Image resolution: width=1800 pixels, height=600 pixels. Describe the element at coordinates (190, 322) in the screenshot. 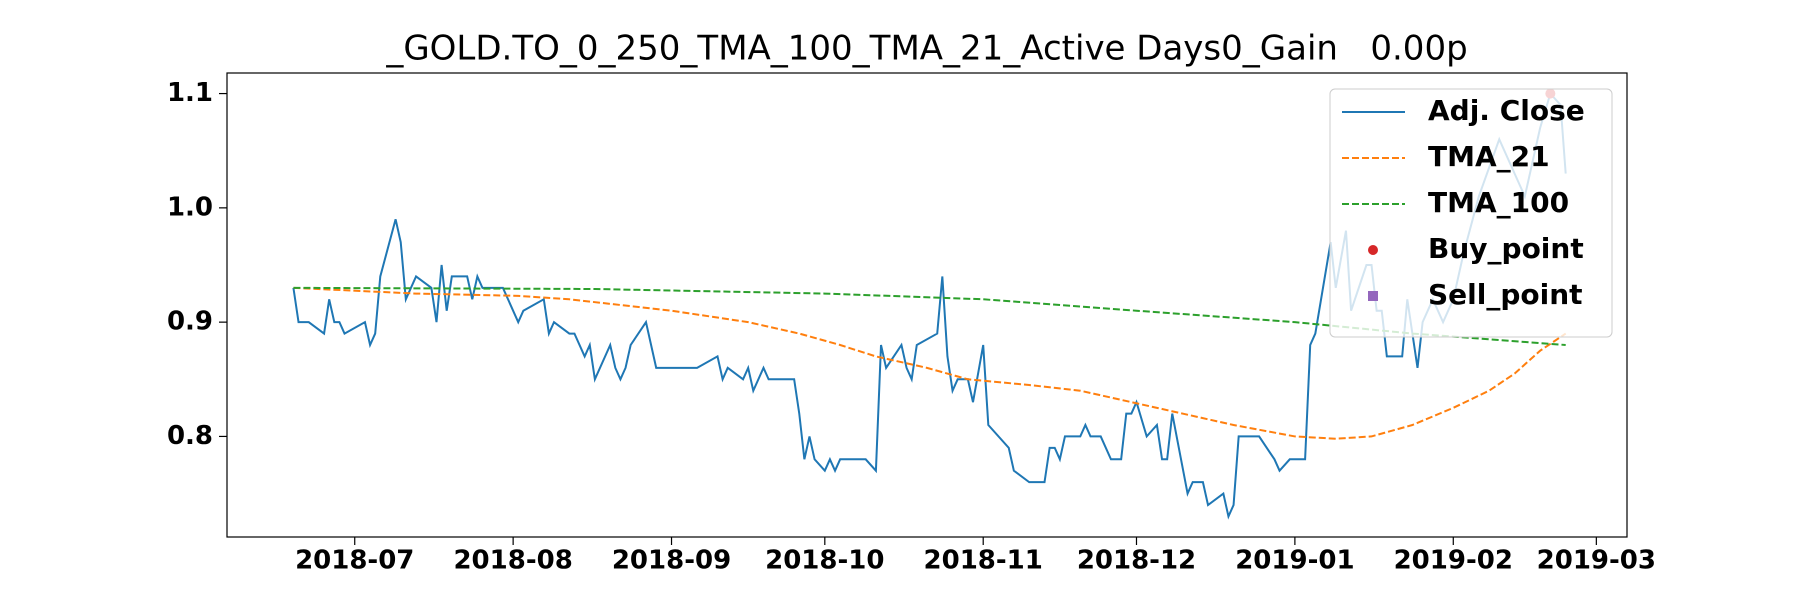

I see `y-tick-label: 0.9` at that location.